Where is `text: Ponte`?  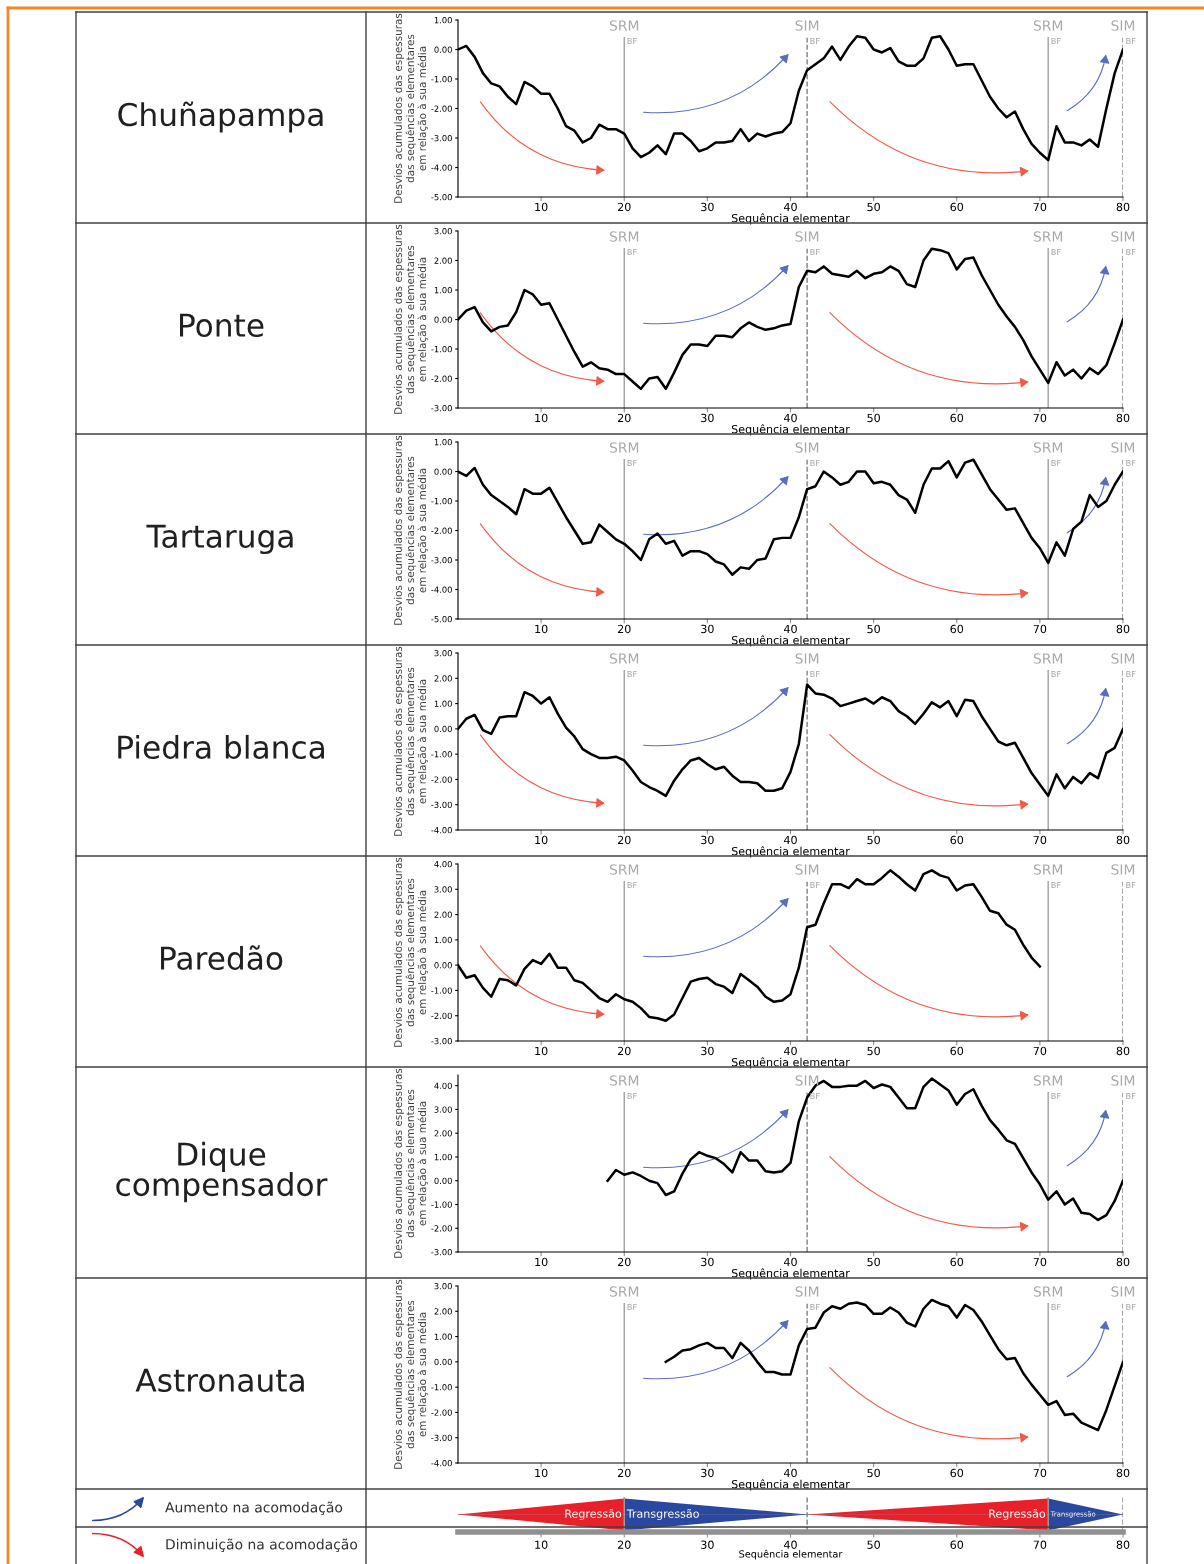 text: Ponte is located at coordinates (222, 325).